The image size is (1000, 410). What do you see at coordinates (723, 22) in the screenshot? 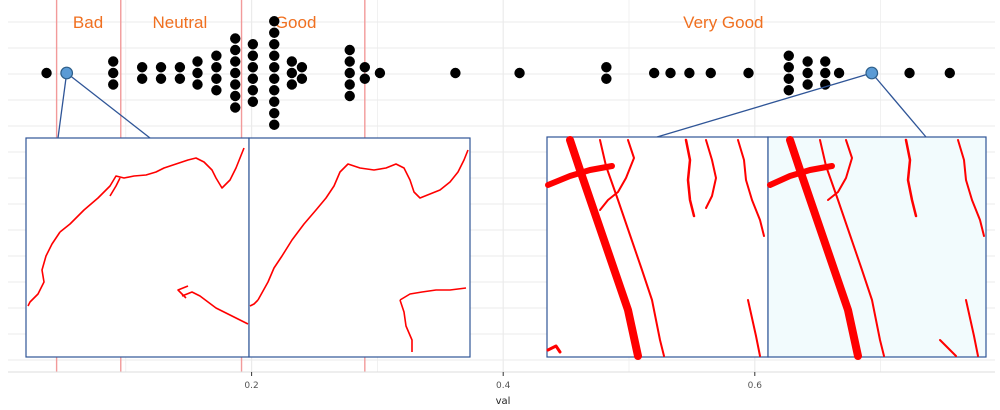
I see `category-label: Very Good` at bounding box center [723, 22].